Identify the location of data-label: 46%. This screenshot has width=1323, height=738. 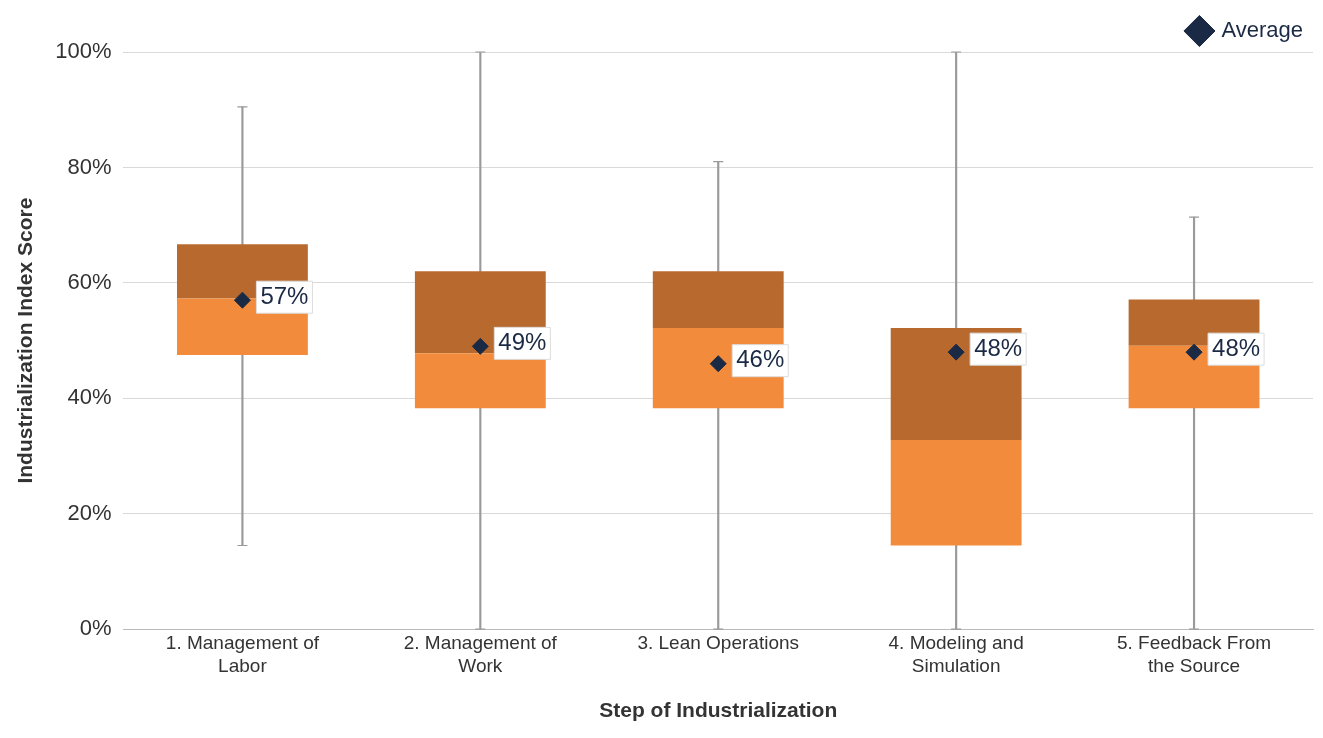
(760, 359).